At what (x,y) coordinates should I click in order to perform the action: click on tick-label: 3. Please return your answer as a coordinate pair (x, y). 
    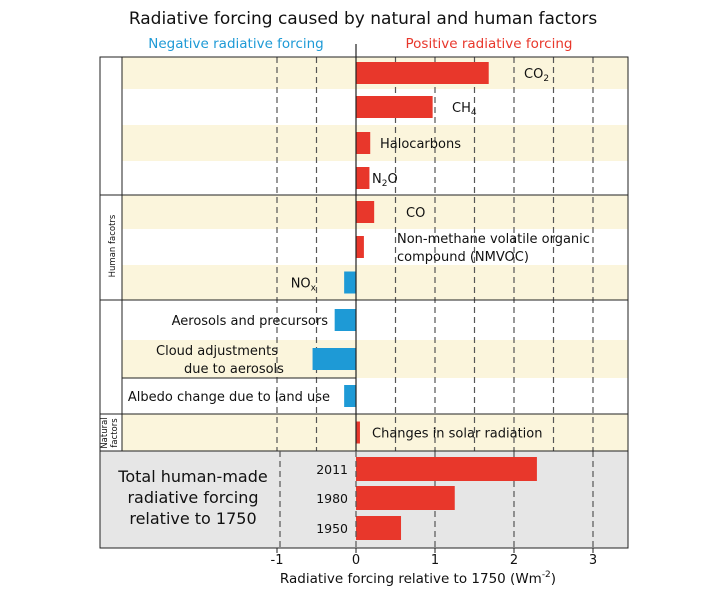
    Looking at the image, I should click on (593, 560).